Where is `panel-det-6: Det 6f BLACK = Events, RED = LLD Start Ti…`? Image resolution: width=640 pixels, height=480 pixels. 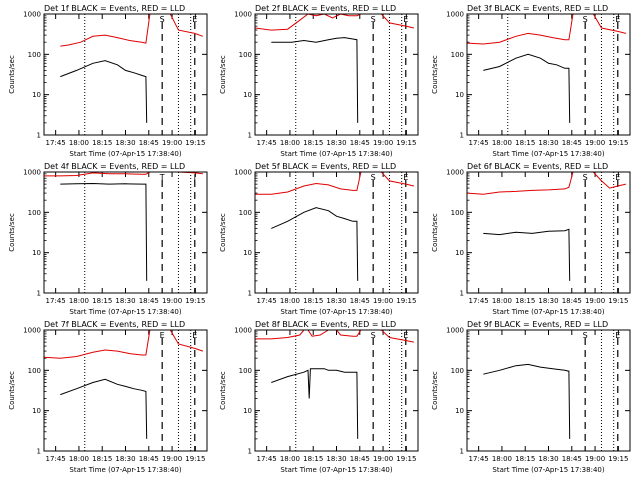 panel-det-6: Det 6f BLACK = Events, RED = LLD Start Ti… is located at coordinates (531, 239).